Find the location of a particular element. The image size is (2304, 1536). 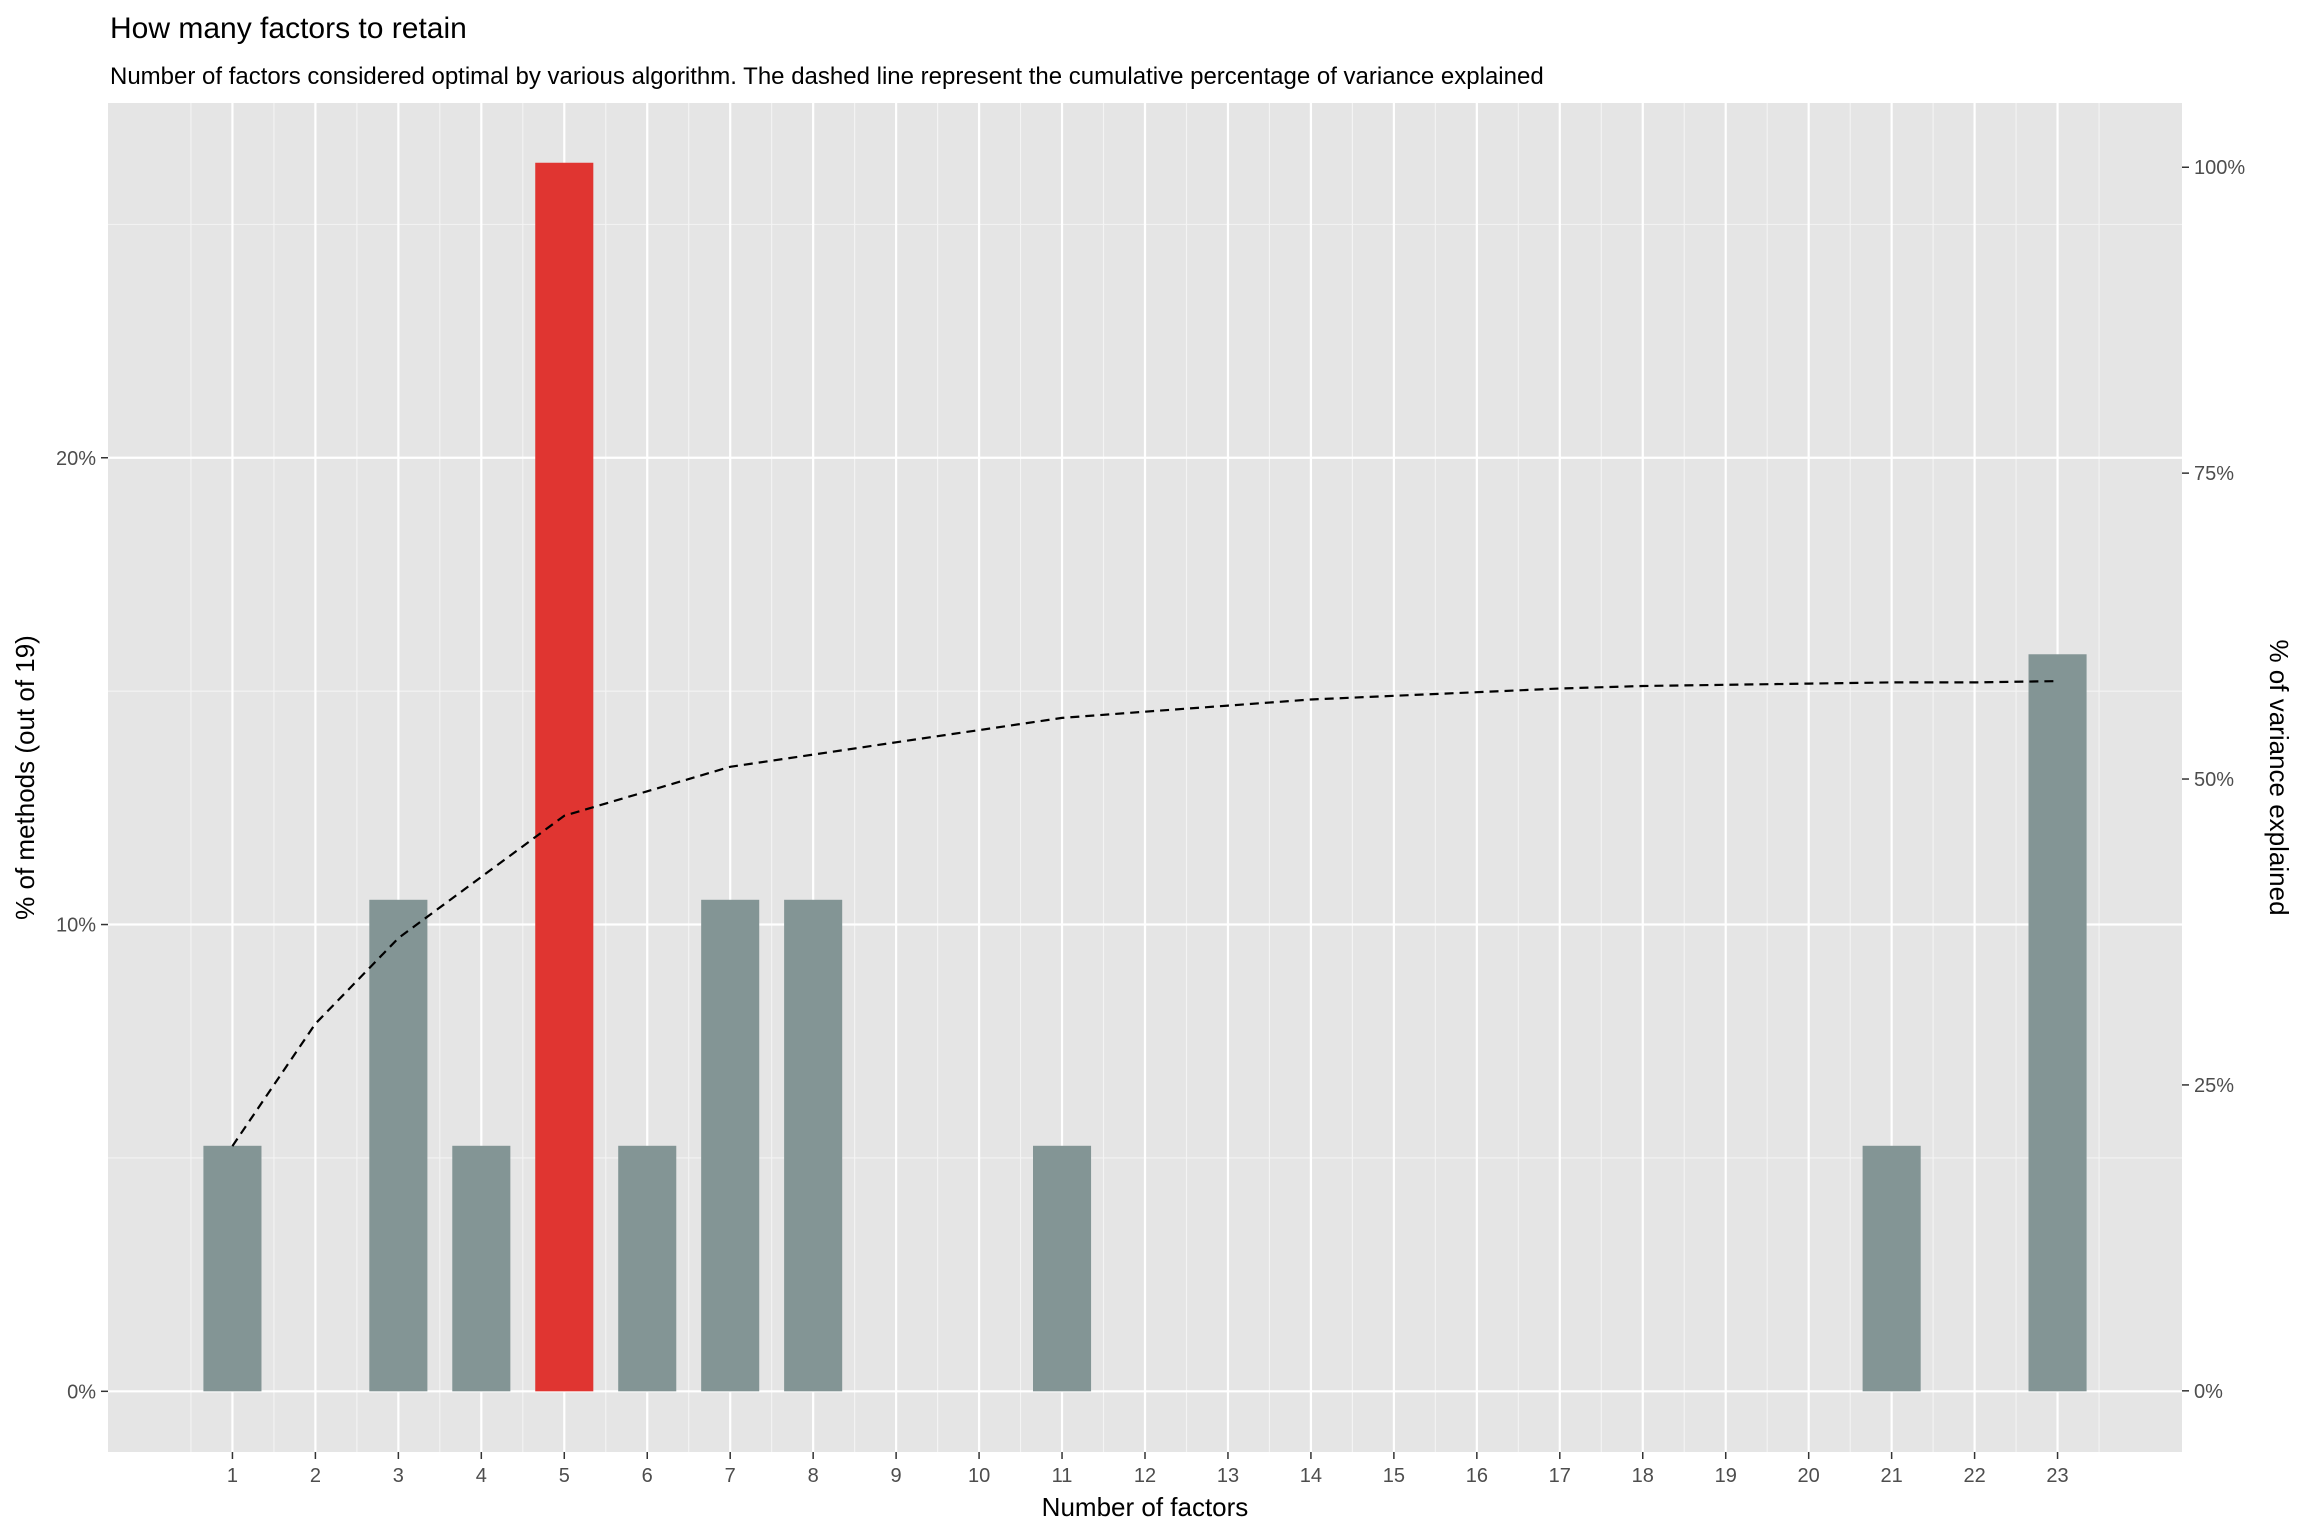

y-axis-left: 0% 10% 20% is located at coordinates (82, 925).